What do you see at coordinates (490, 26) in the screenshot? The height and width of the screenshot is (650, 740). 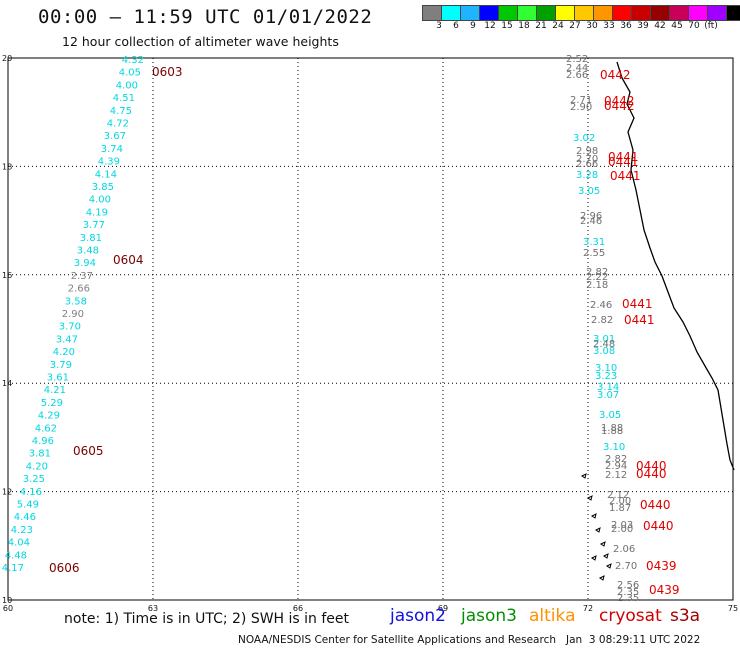 I see `legend-label: 12` at bounding box center [490, 26].